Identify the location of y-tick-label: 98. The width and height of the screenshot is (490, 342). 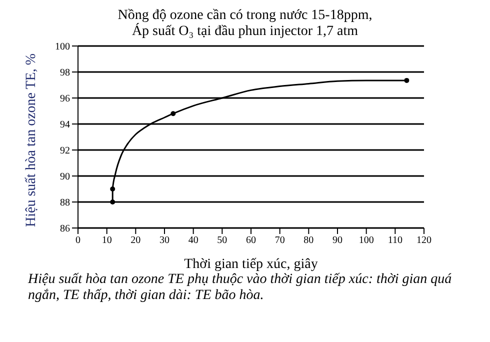
(65, 73).